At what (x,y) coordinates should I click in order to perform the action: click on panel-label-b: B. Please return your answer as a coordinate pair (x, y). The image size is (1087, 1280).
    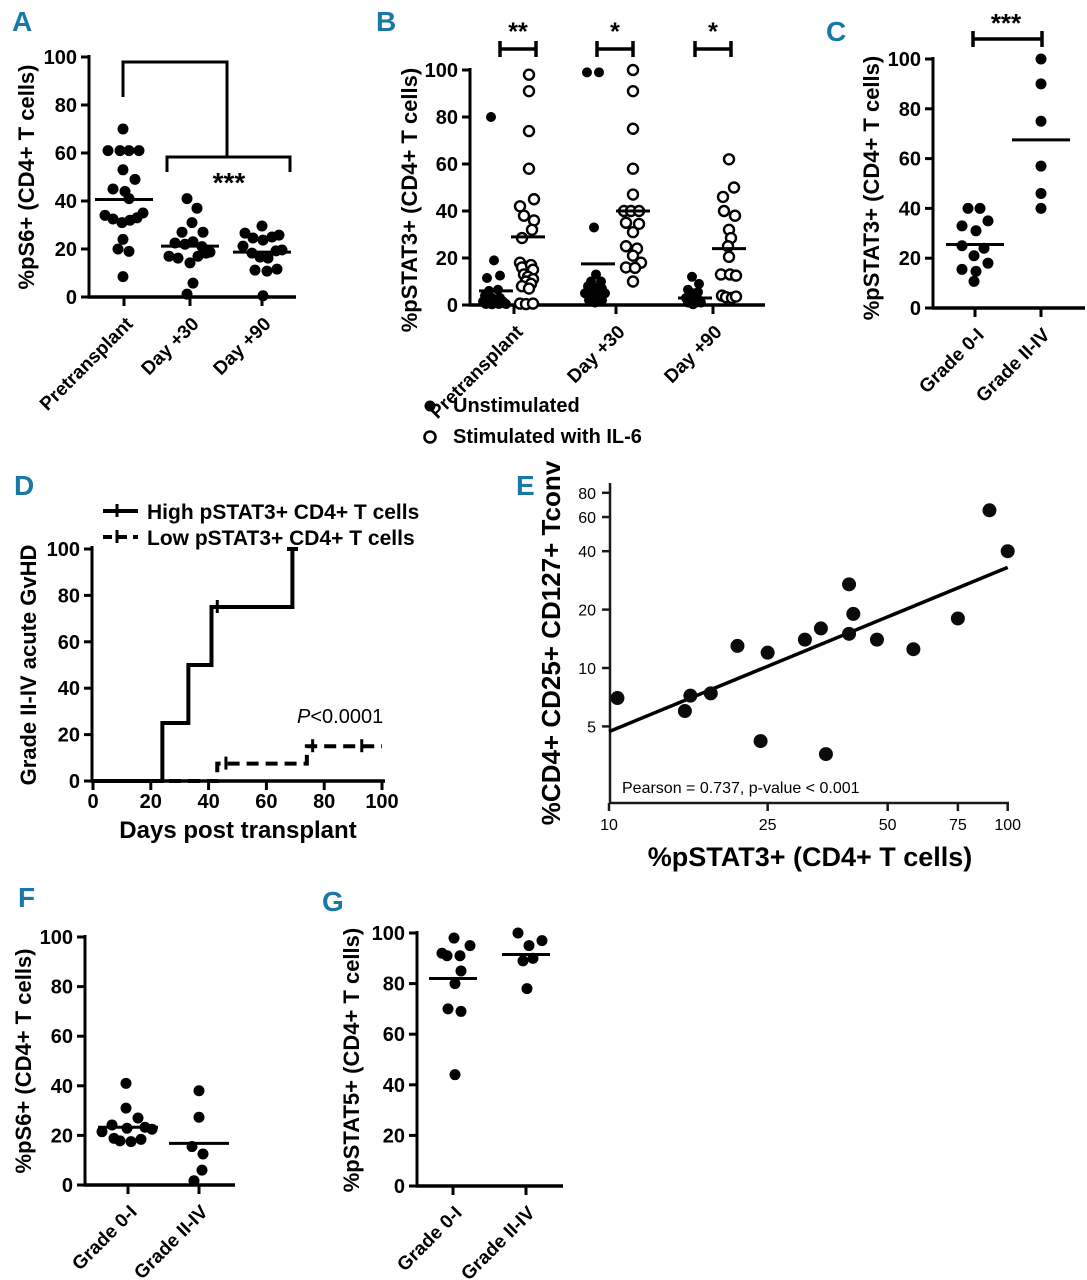
    Looking at the image, I should click on (386, 21).